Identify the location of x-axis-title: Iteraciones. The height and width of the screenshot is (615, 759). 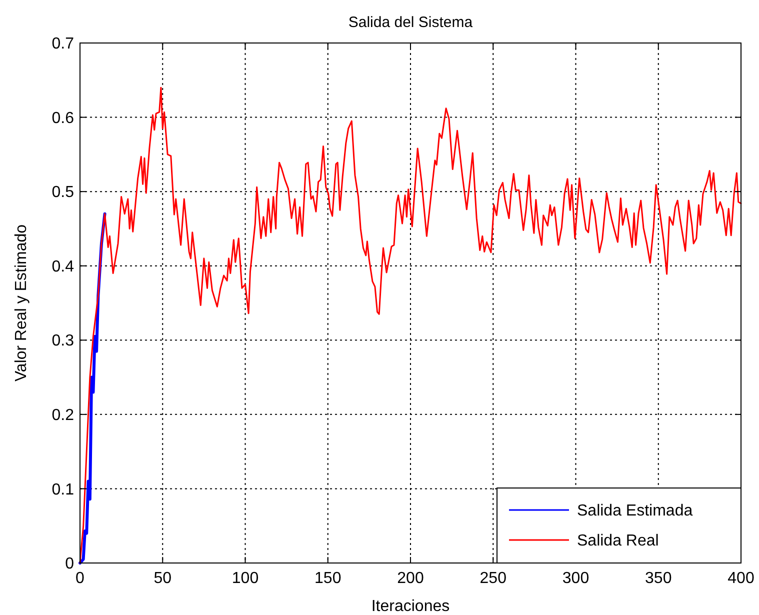
(410, 606).